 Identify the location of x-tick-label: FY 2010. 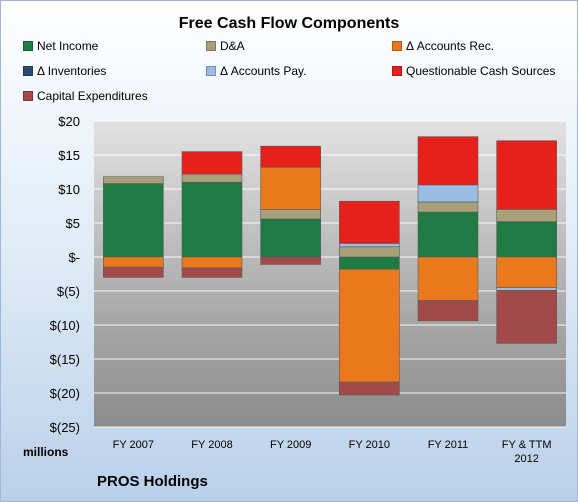
(369, 445).